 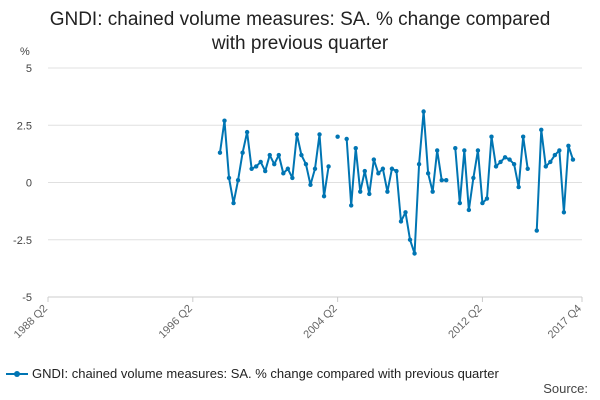 What do you see at coordinates (565, 322) in the screenshot?
I see `x-tick-label: 2017 Q4` at bounding box center [565, 322].